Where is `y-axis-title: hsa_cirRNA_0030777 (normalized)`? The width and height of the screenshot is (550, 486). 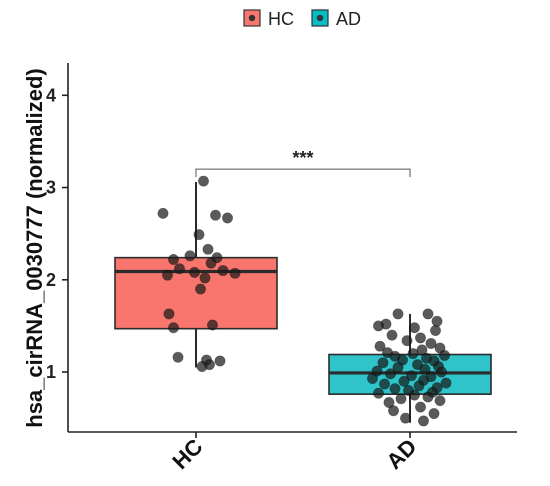
y-axis-title: hsa_cirRNA_0030777 (normalized) is located at coordinates (34, 248).